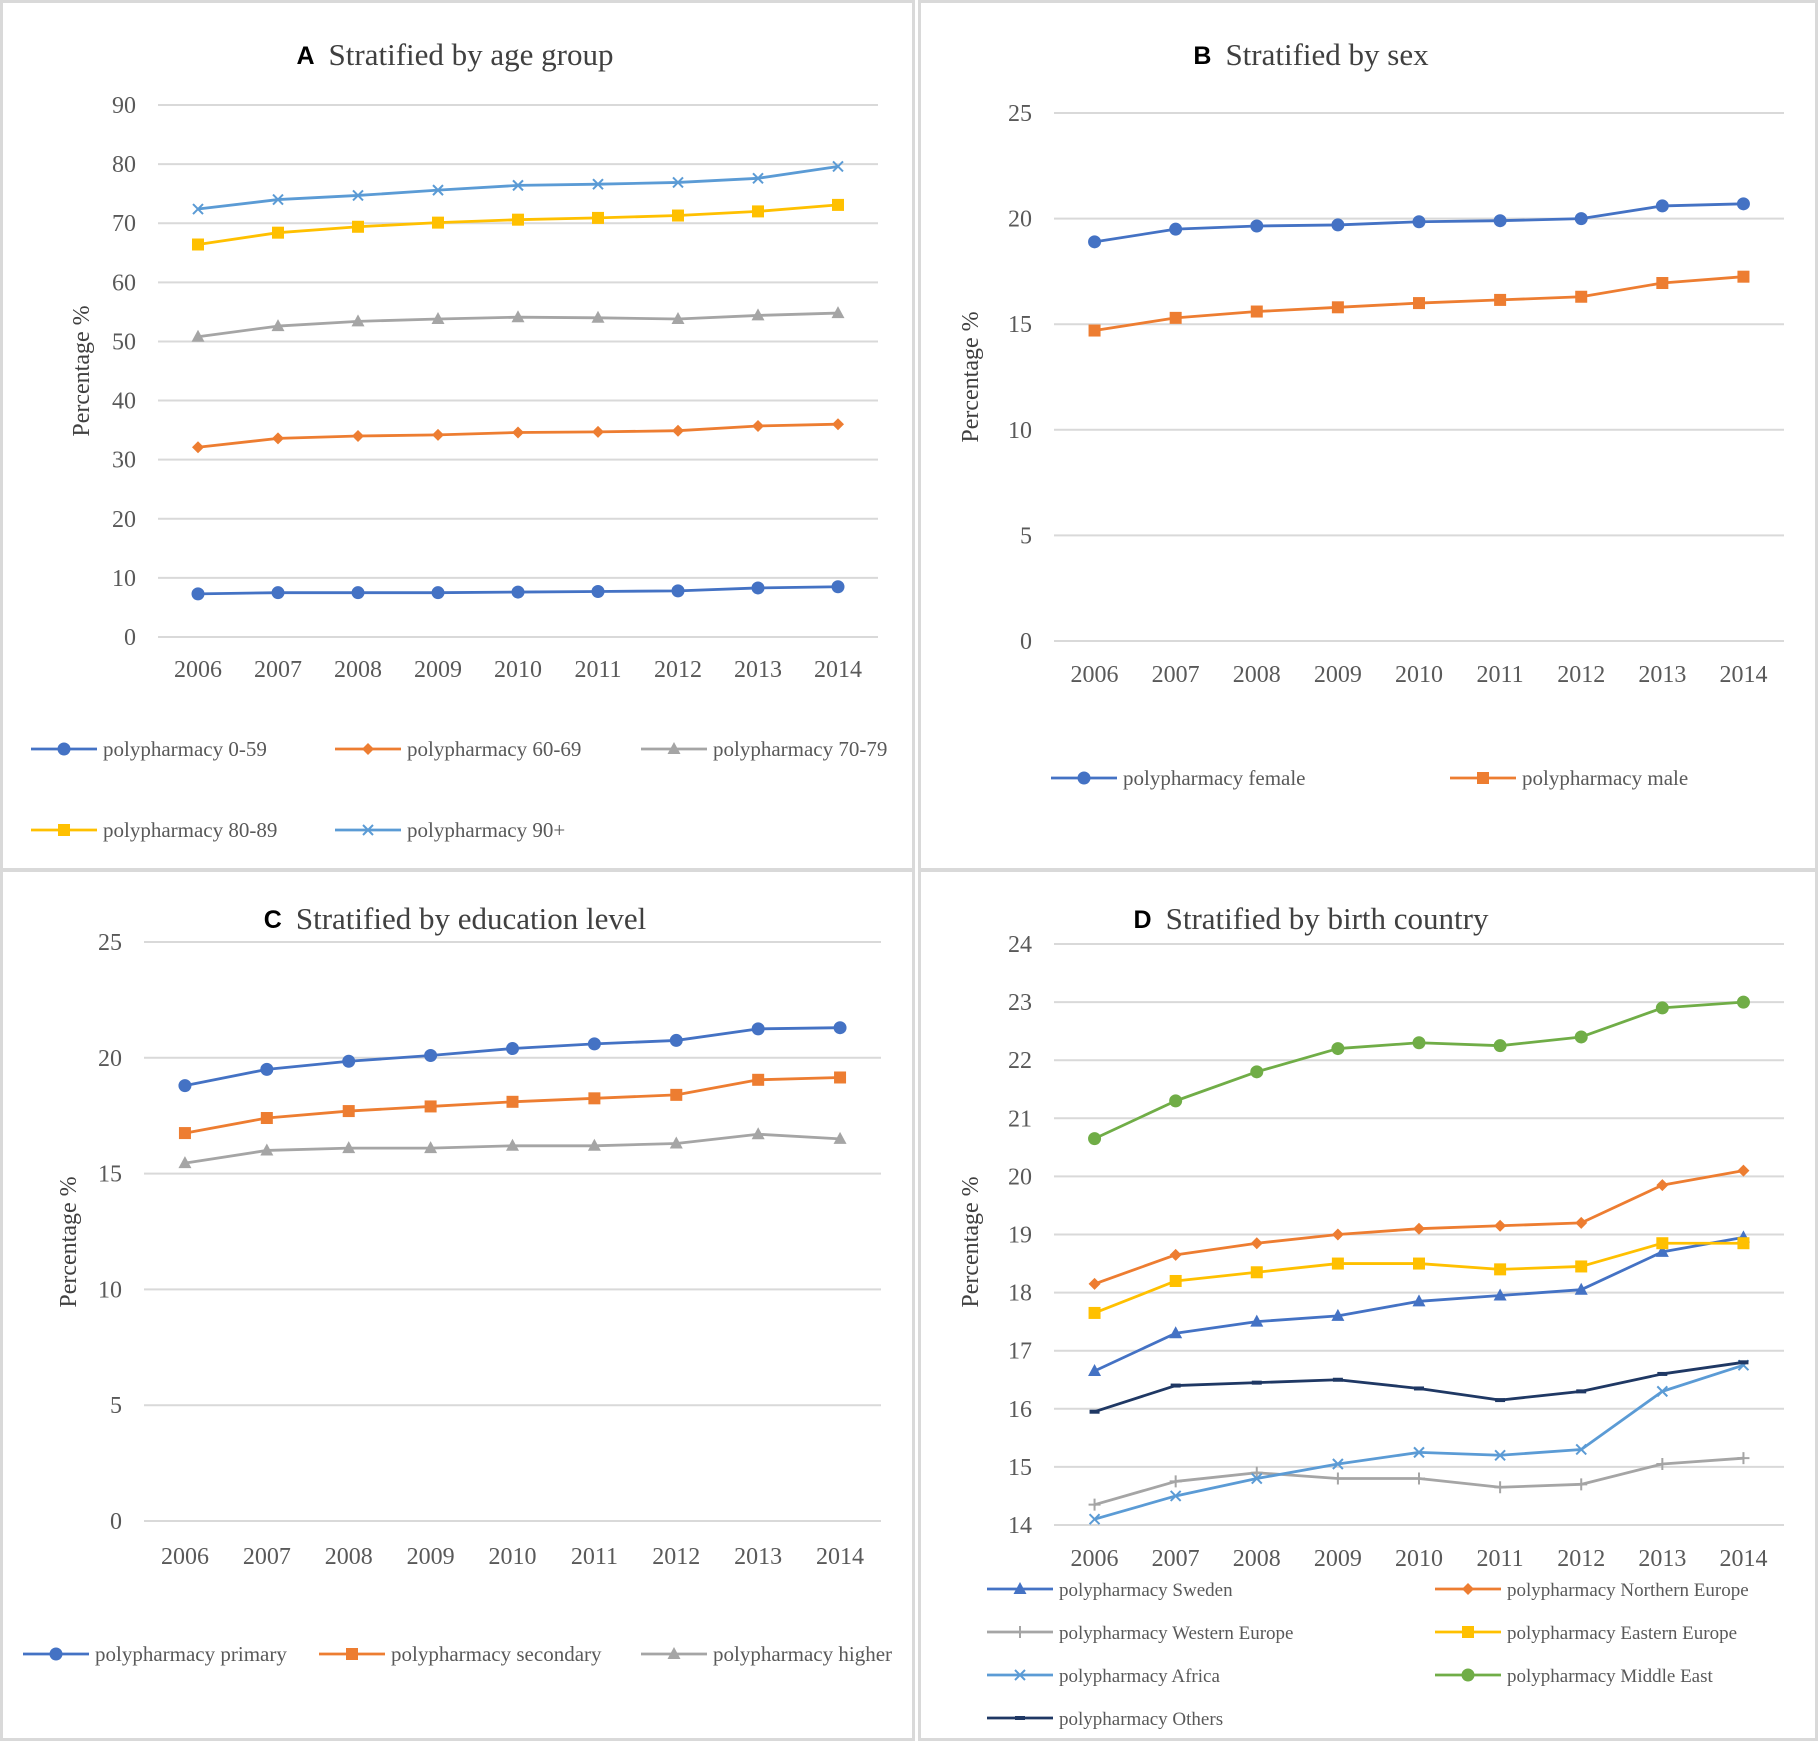  I want to click on legend-label: polypharmacy higher, so click(802, 1654).